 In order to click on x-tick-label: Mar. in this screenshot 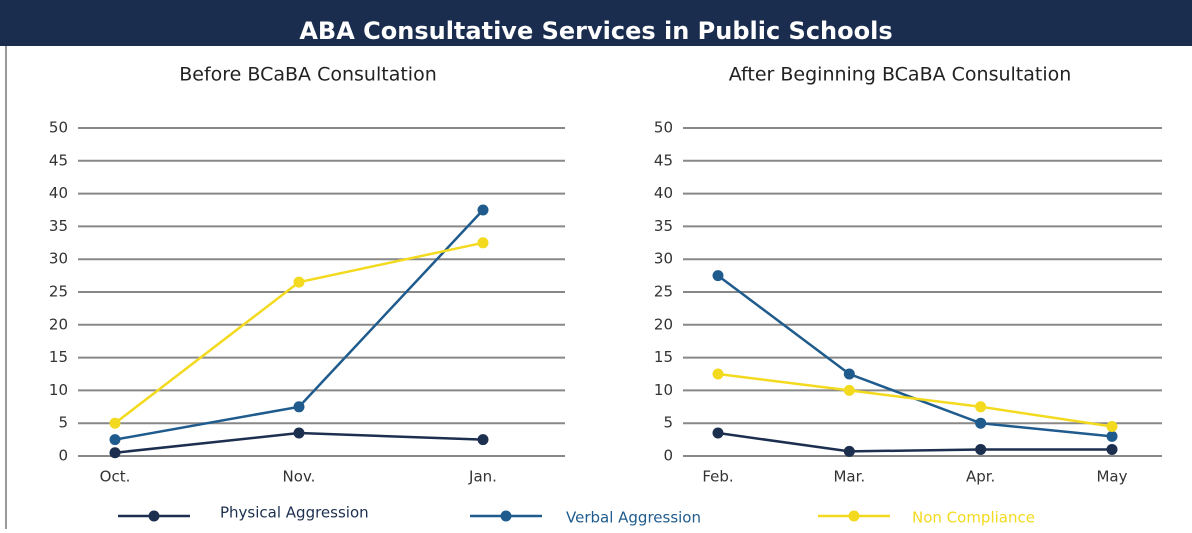, I will do `click(849, 477)`.